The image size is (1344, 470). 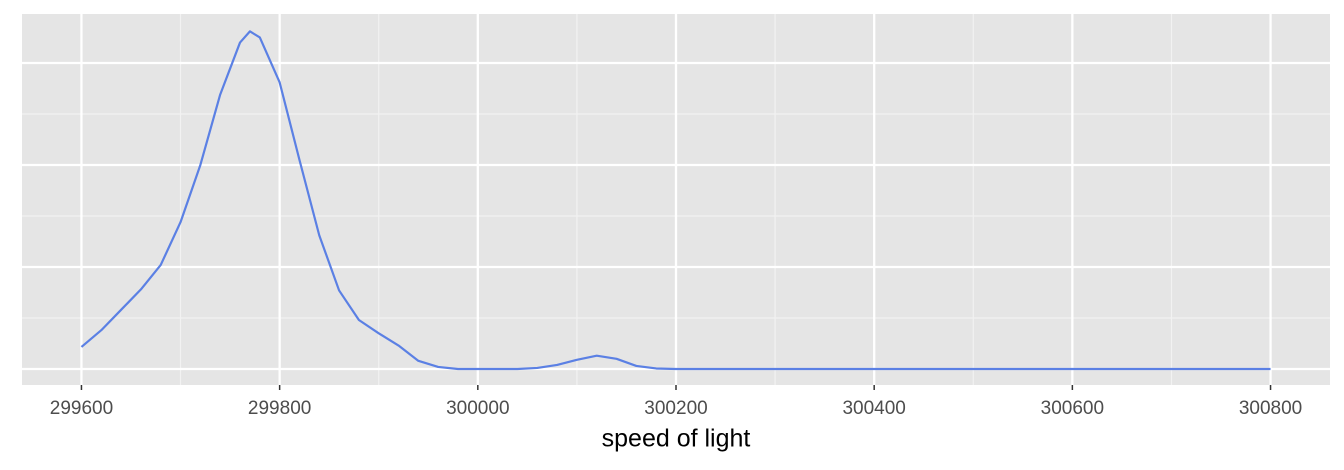 I want to click on x-tick-label: 300000, so click(x=477, y=408).